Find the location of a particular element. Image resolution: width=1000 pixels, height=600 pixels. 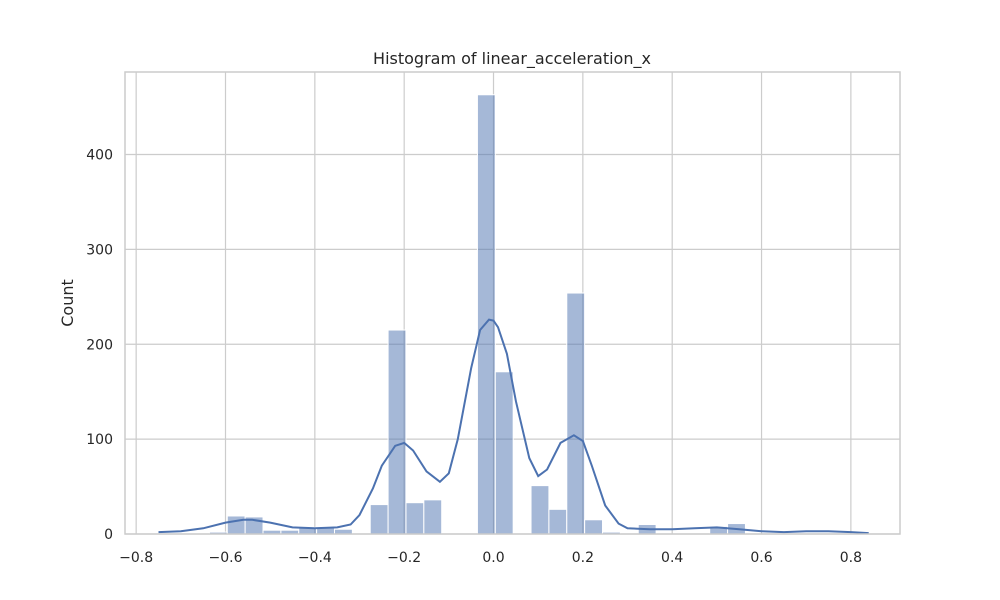

y-tick-label: 300 is located at coordinates (99, 250).